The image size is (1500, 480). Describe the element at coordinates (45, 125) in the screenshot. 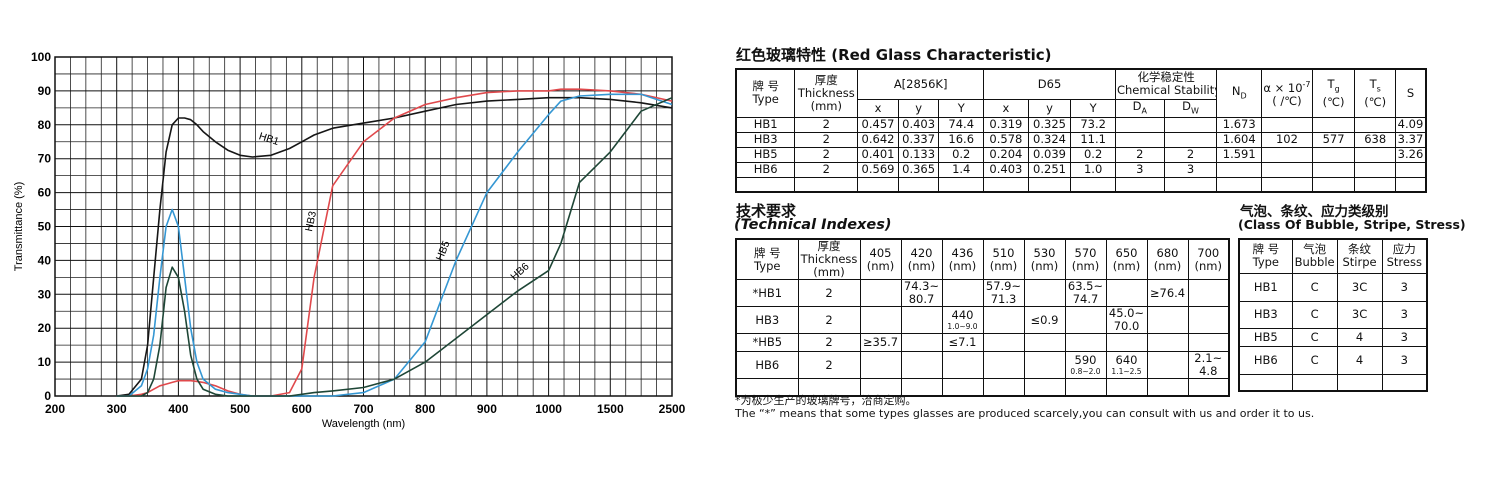

I see `y-tick-label: 80` at that location.